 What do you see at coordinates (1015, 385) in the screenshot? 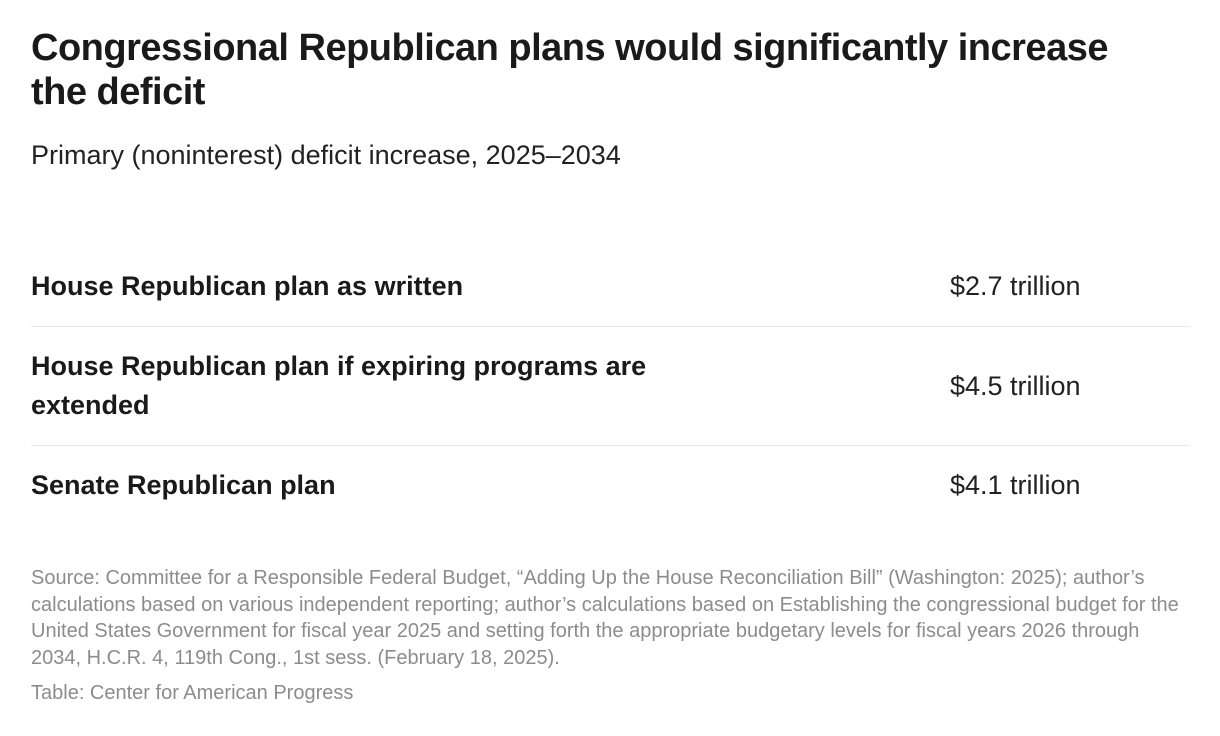
I see `row-value-house-plan-extended: $4.5 trillion` at bounding box center [1015, 385].